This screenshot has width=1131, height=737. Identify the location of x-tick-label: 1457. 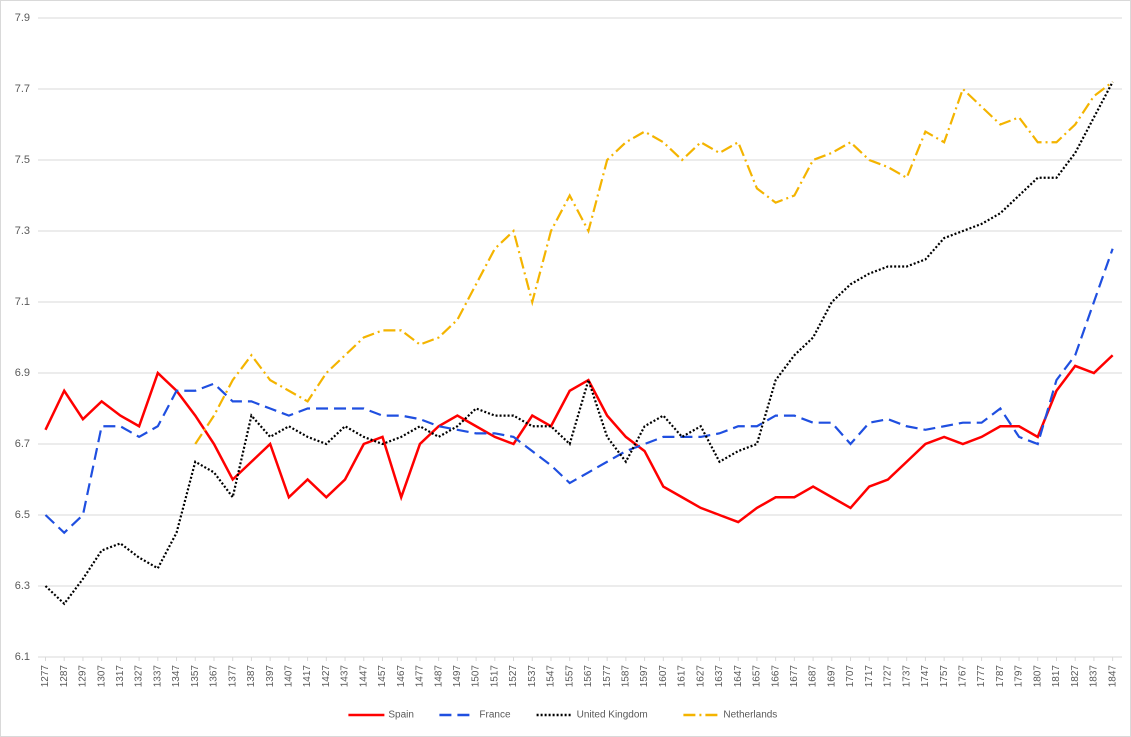
(382, 676).